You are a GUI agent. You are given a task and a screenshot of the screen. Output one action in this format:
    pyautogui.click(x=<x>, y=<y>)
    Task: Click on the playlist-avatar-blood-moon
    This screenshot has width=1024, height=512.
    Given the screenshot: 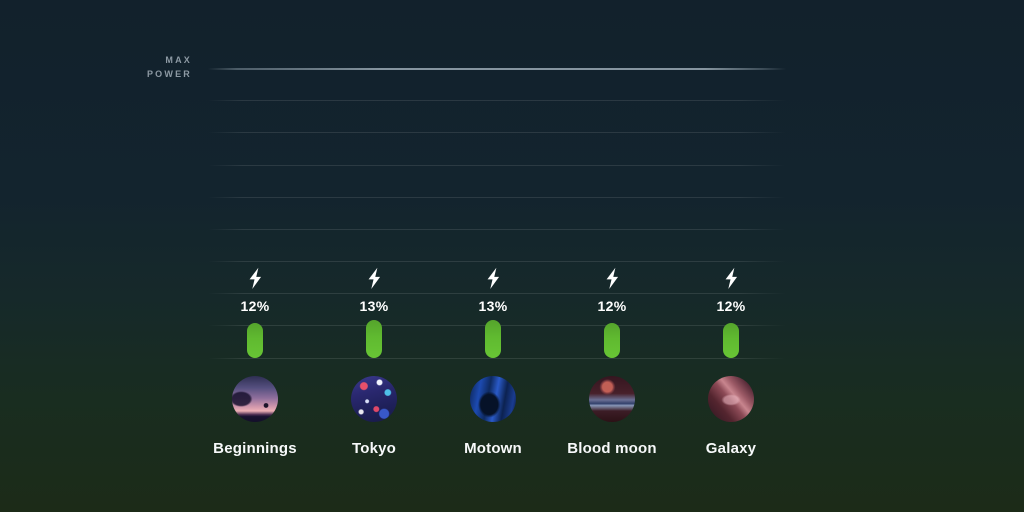 What is the action you would take?
    pyautogui.click(x=612, y=399)
    